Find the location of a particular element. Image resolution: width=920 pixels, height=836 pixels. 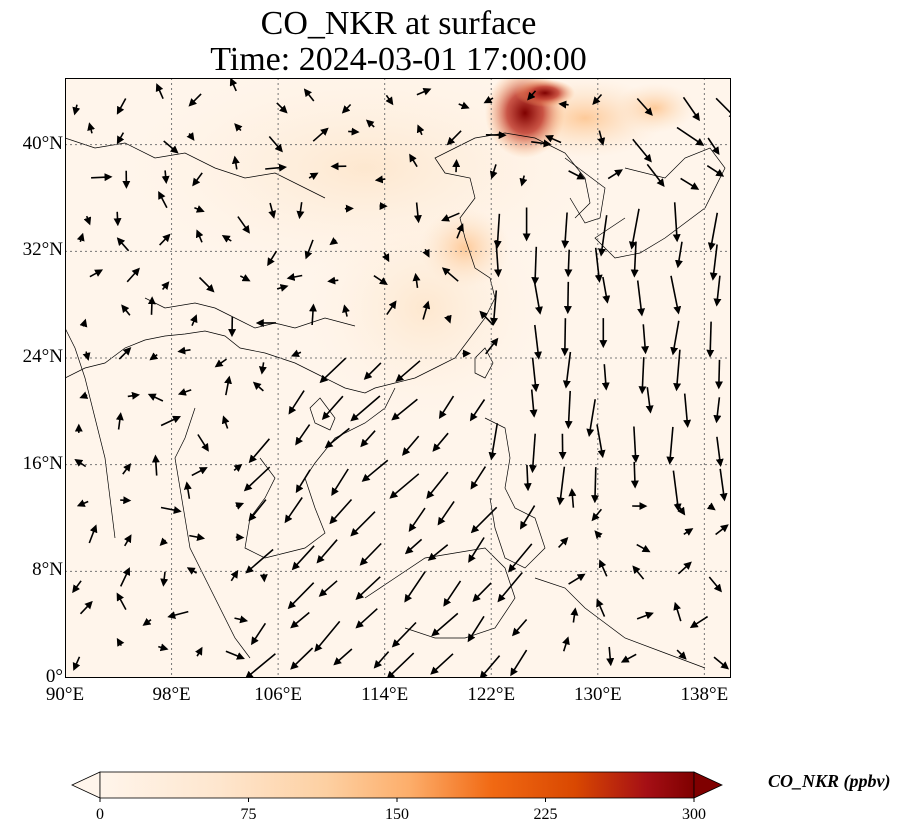

map-title-line2: Time: 2024-03-01 17:00:00 is located at coordinates (398, 59).